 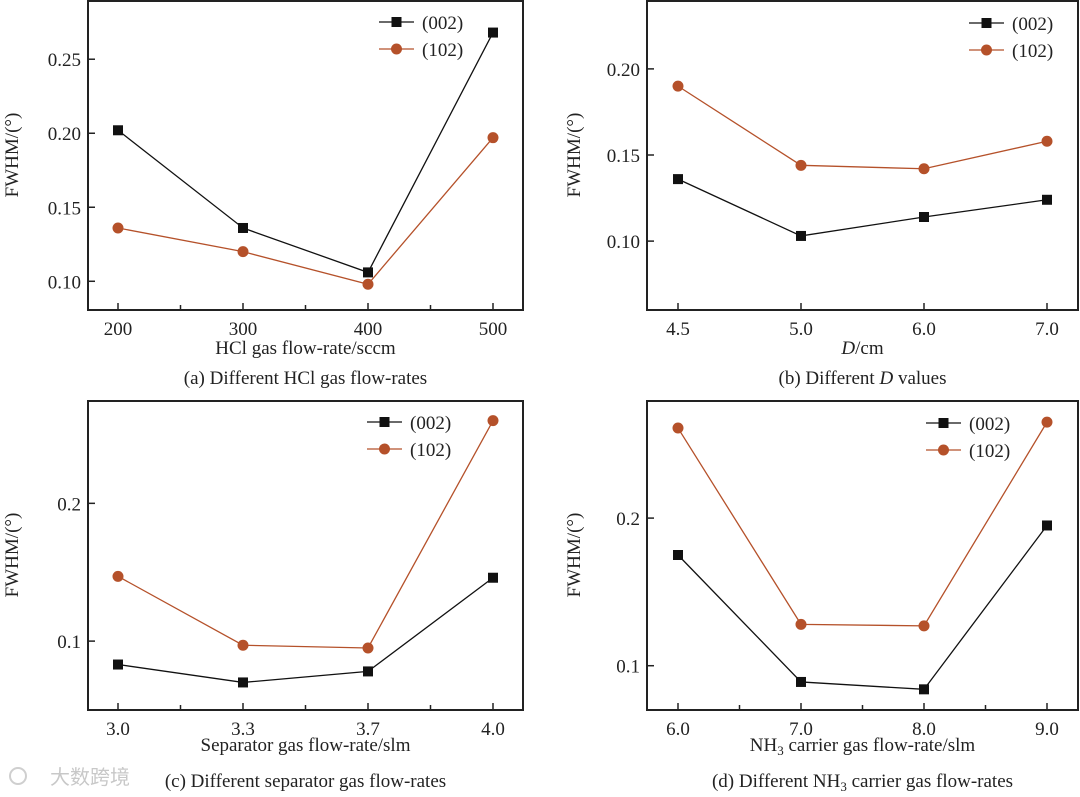 I want to click on x-tick-label: 3.0, so click(x=118, y=729).